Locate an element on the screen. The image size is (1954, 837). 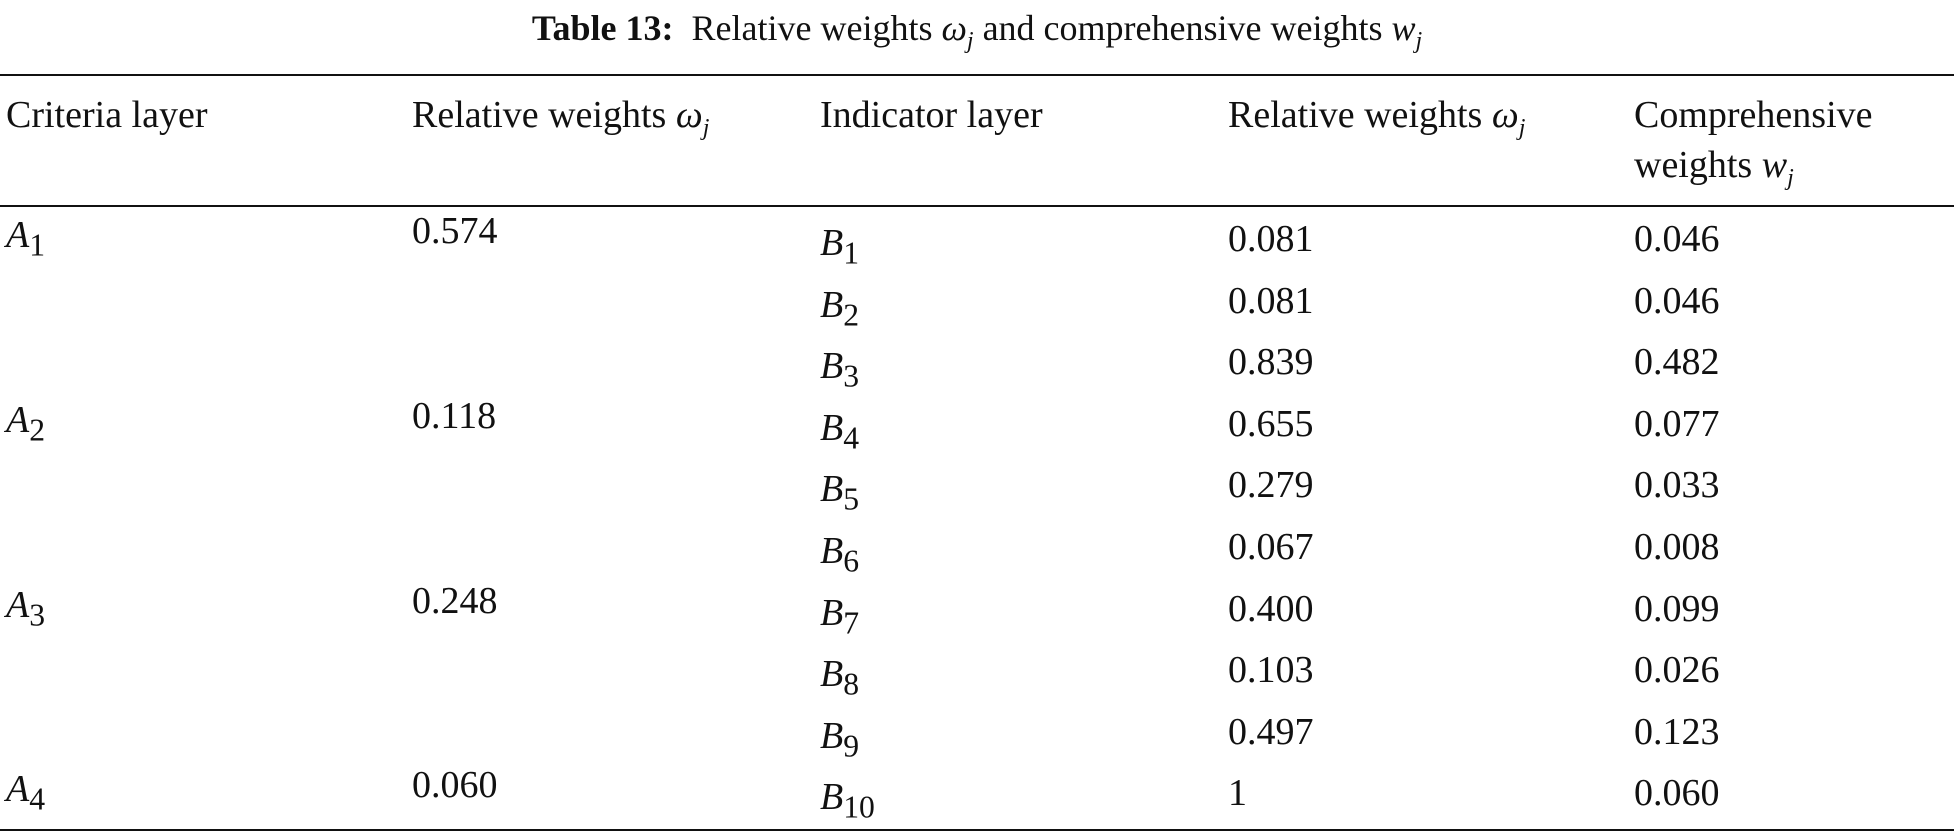
caption-omega-sub: j is located at coordinates (970, 41).